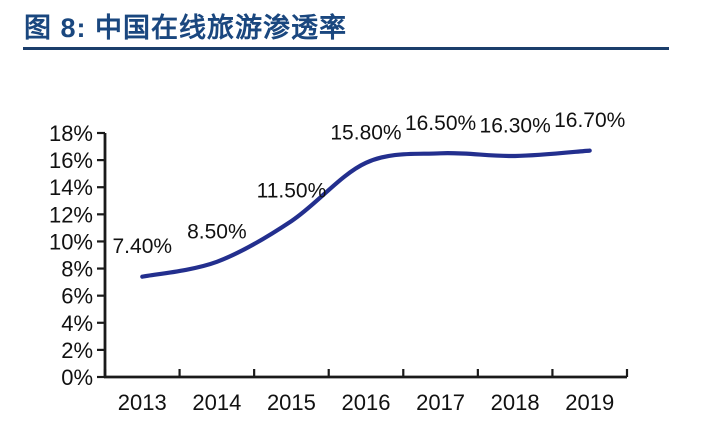 Image resolution: width=718 pixels, height=440 pixels. I want to click on y-tick-label: 0%, so click(77, 377).